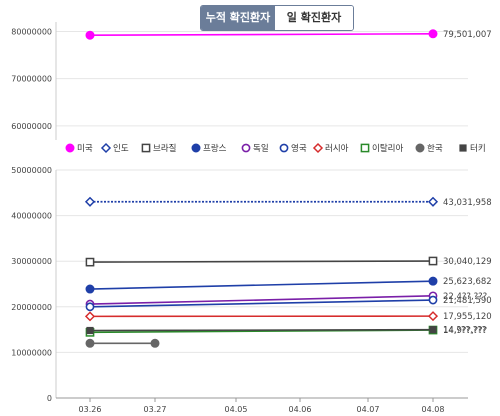  What do you see at coordinates (31, 352) in the screenshot?
I see `bottom-y-tick-label: 10000000` at bounding box center [31, 352].